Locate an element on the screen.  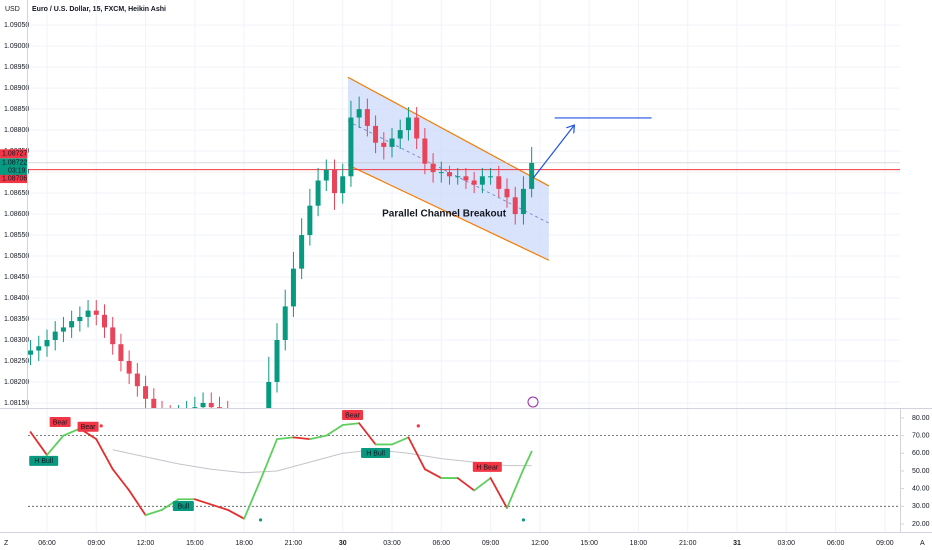
corner-left: Z is located at coordinates (6, 543).